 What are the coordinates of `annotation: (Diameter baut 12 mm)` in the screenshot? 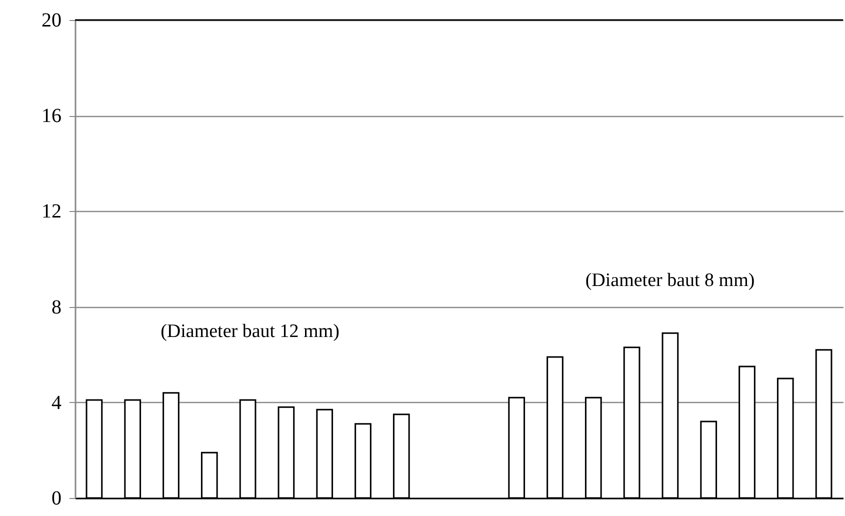 It's located at (250, 331).